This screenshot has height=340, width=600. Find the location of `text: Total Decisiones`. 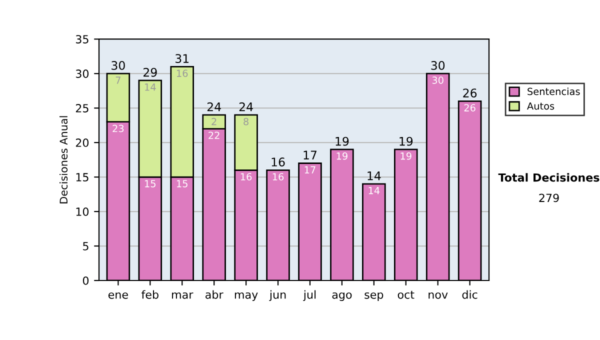

text: Total Decisiones is located at coordinates (549, 177).